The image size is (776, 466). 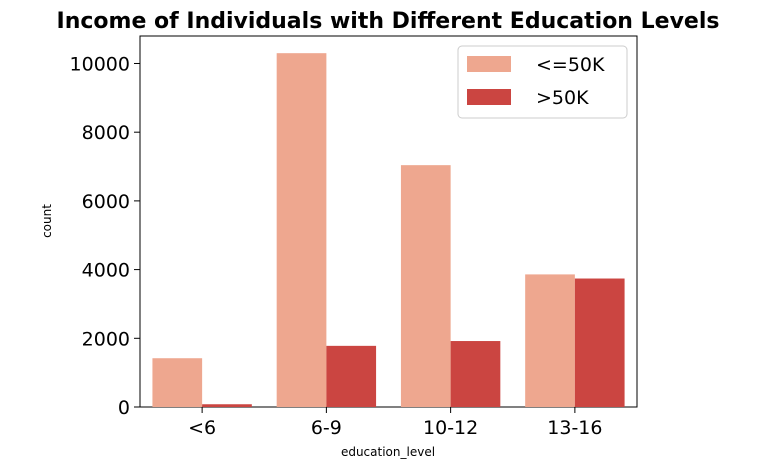 I want to click on x-axis-ticks: <6 6-9 10-12 13-16, so click(x=395, y=423).